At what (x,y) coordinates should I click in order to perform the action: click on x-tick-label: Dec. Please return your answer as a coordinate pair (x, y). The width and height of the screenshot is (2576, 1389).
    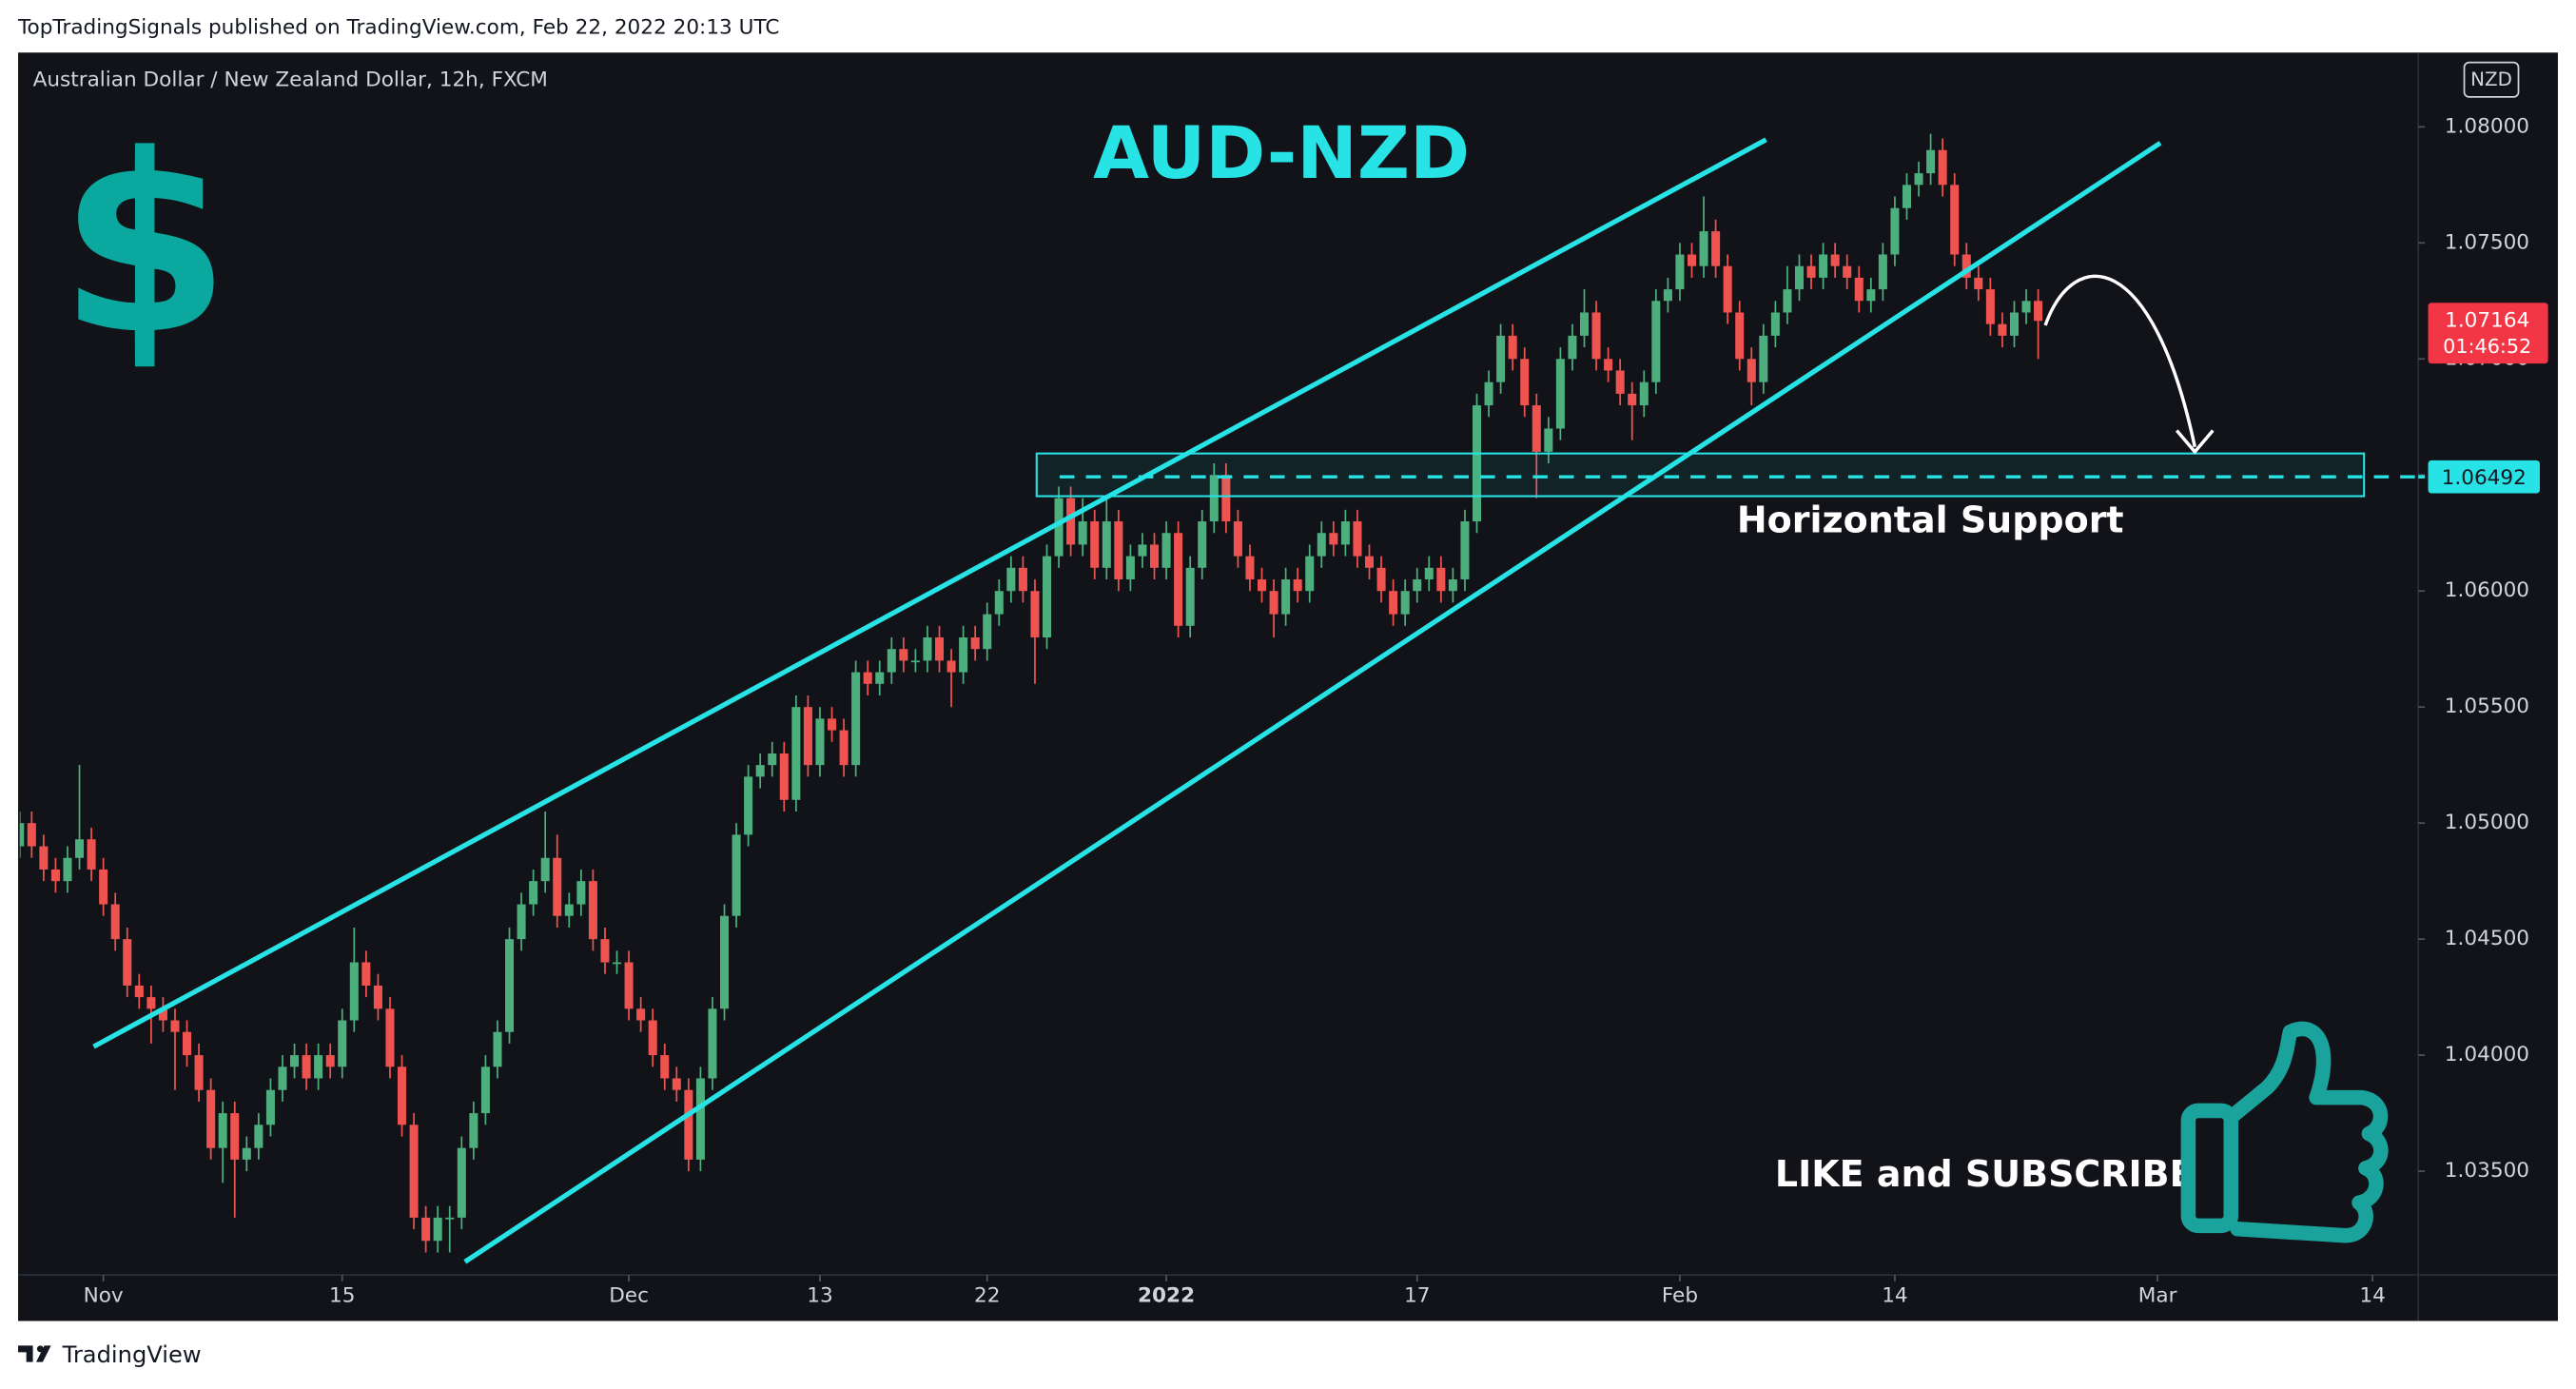
    Looking at the image, I should click on (629, 1296).